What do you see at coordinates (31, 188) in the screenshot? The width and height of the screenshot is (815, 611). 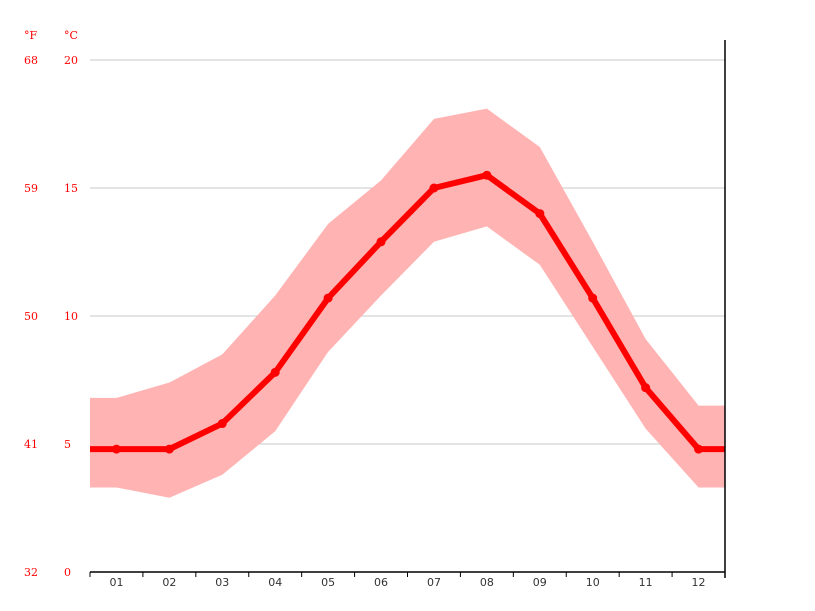 I see `y-tick-label-f: 59` at bounding box center [31, 188].